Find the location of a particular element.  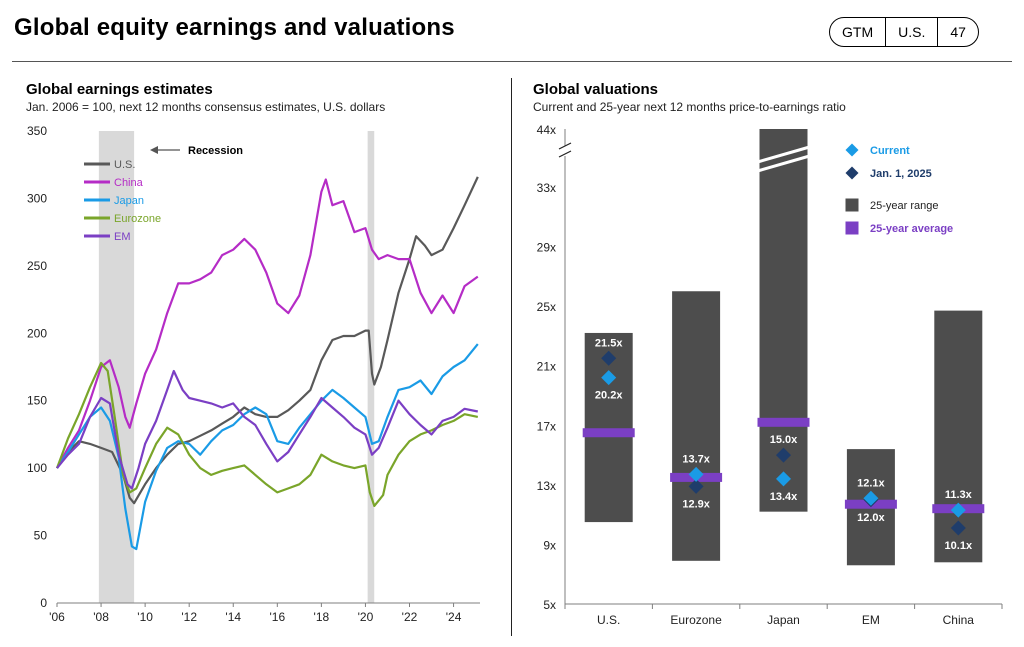

jan-2025-marker-eurozone is located at coordinates (696, 486).